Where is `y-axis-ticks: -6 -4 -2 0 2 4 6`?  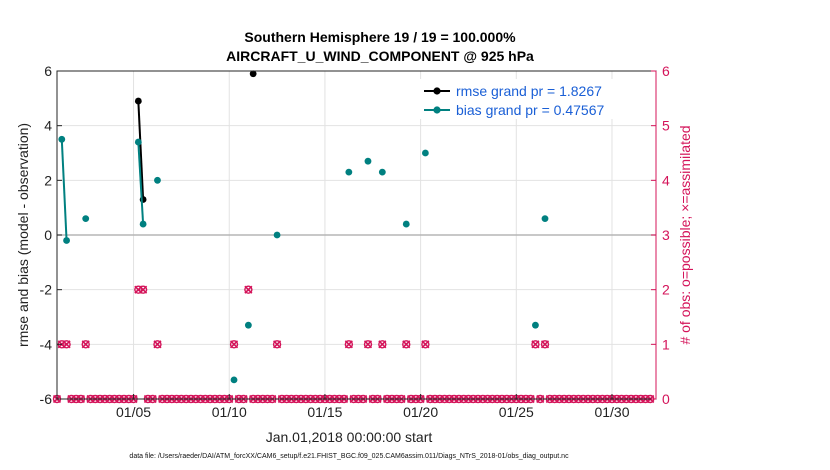
y-axis-ticks: -6 -4 -2 0 2 4 6 is located at coordinates (51, 235).